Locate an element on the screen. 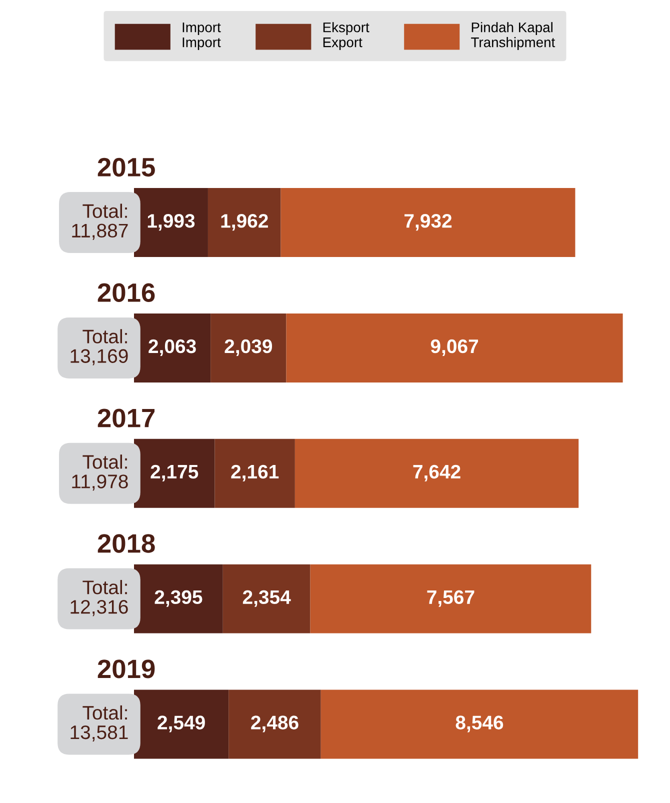  data-label: 2,486 is located at coordinates (274, 724).